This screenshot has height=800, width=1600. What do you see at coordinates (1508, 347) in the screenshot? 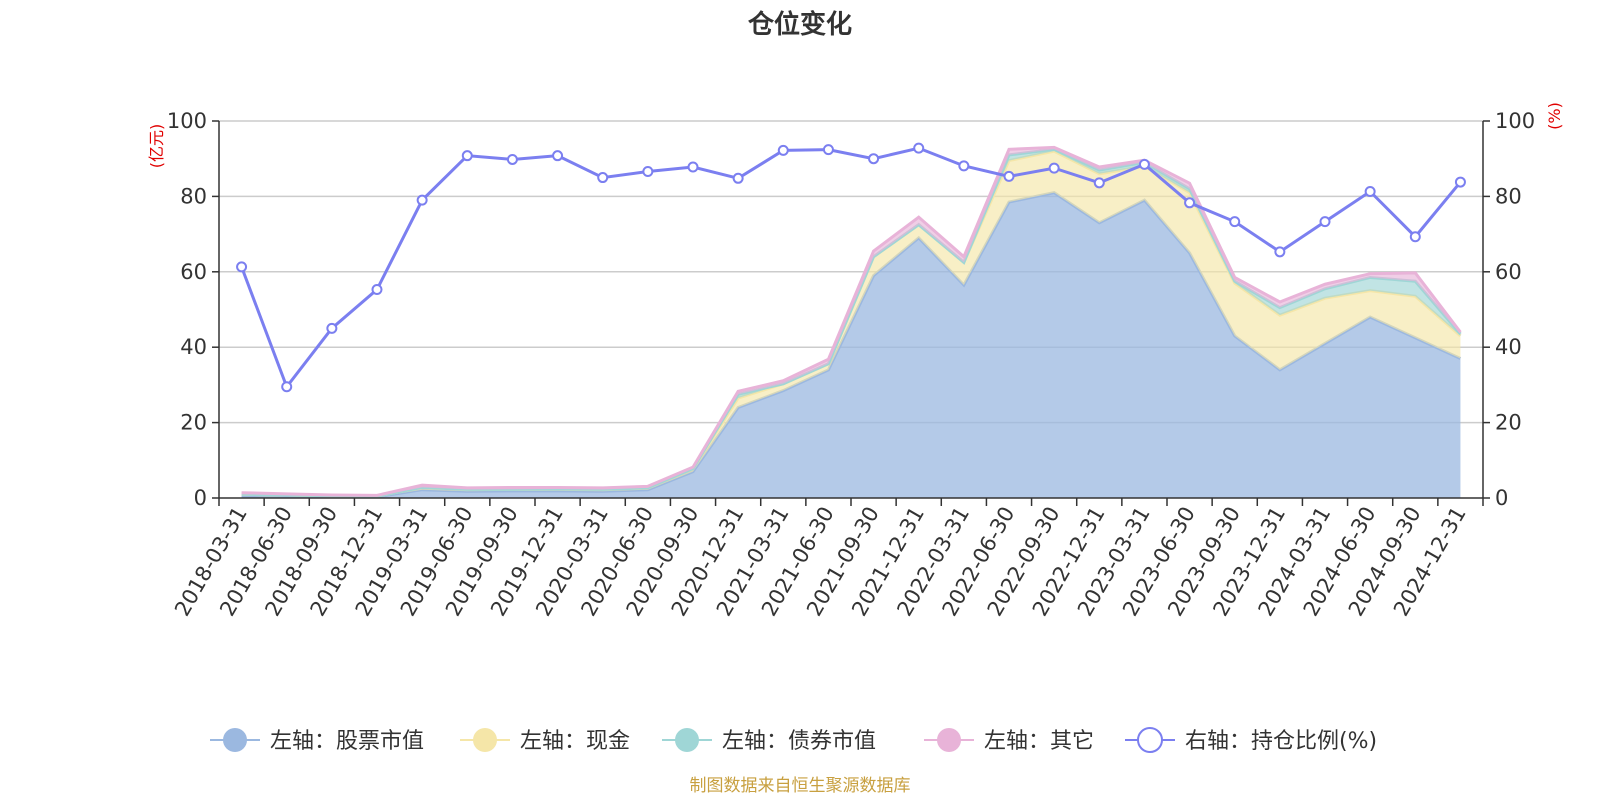
I see `right-tick-label: 40` at bounding box center [1508, 347].